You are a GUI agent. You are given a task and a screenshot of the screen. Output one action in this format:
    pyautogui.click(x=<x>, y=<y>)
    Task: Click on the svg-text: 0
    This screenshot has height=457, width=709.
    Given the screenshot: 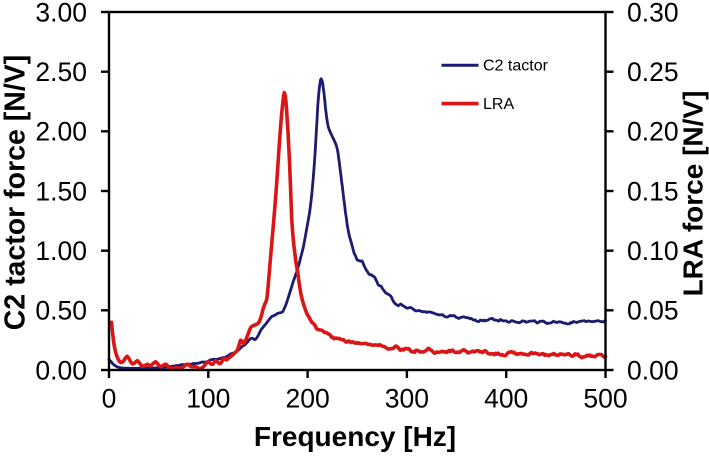 What is the action you would take?
    pyautogui.click(x=109, y=399)
    